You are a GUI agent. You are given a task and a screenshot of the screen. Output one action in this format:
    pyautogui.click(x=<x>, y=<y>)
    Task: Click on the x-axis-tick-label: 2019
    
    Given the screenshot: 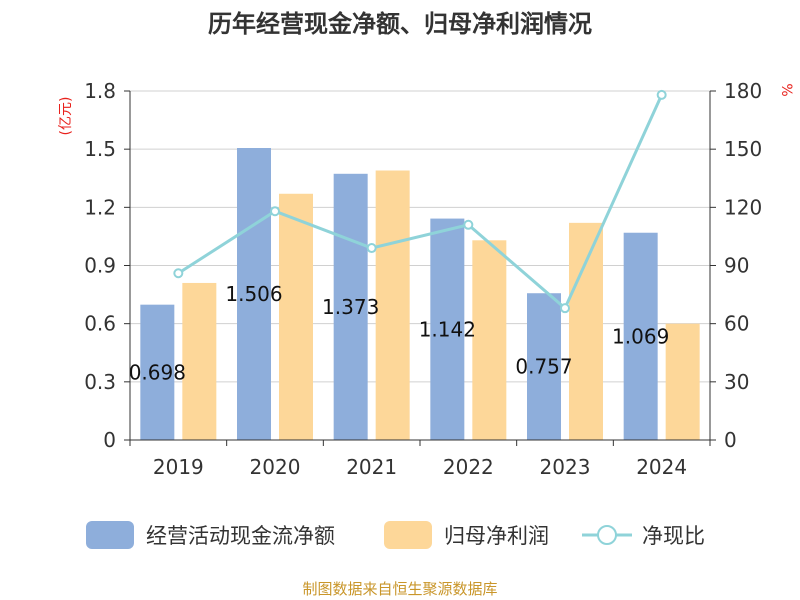 What is the action you would take?
    pyautogui.click(x=178, y=467)
    